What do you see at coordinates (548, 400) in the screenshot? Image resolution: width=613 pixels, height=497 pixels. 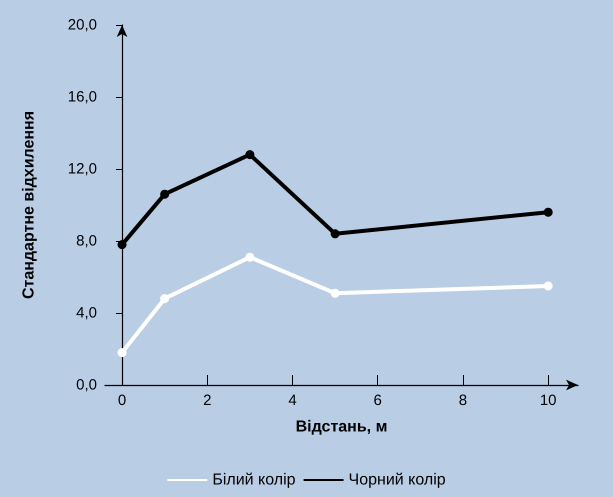 I see `x-tick-label: 10` at bounding box center [548, 400].